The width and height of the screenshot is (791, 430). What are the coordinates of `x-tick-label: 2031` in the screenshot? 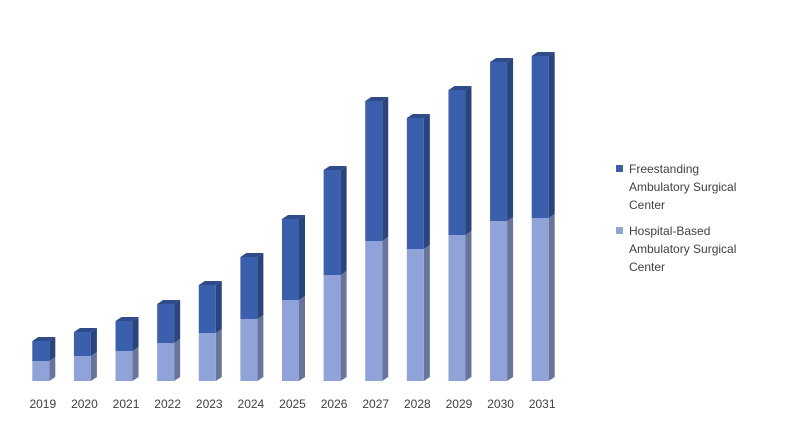 It's located at (542, 404).